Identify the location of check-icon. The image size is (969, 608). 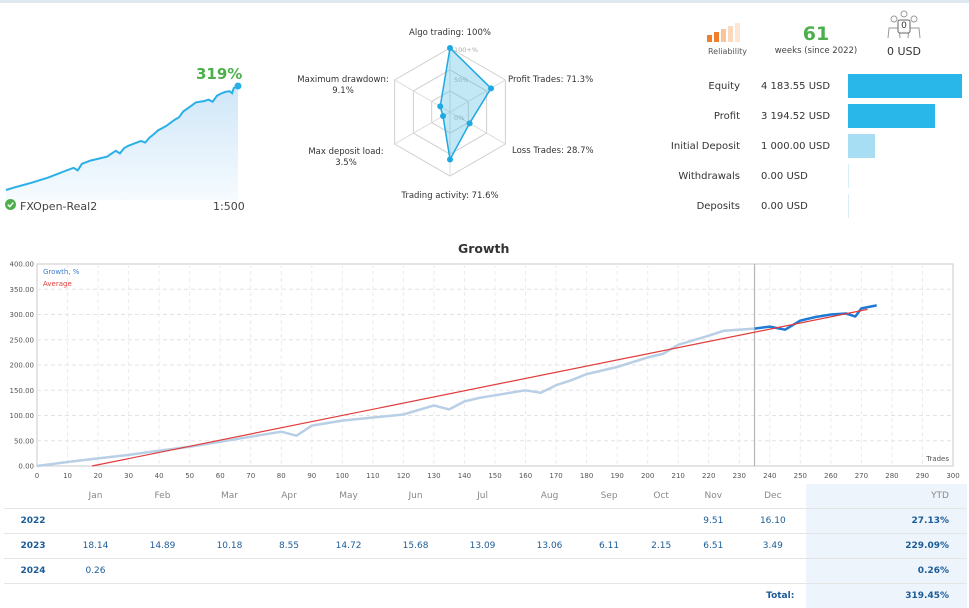
(10, 206).